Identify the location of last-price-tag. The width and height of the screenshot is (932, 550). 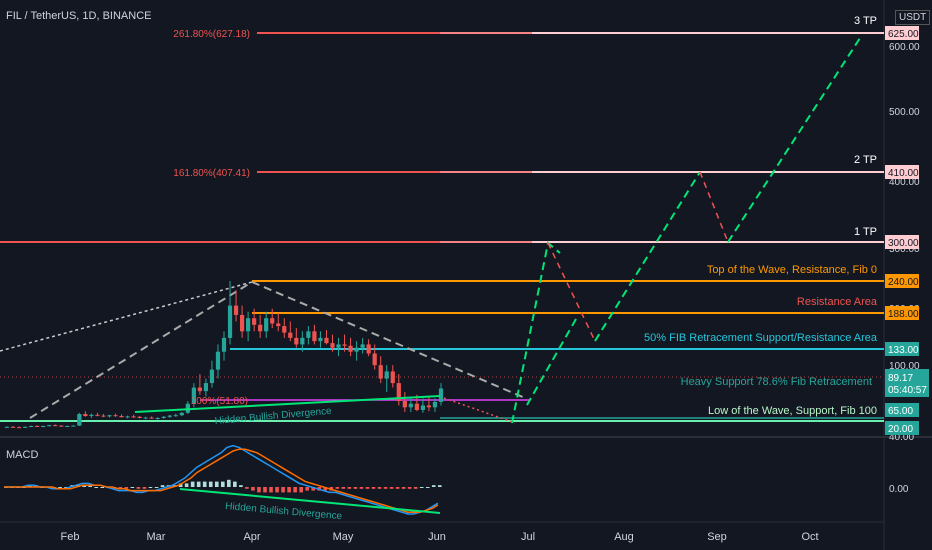
(907, 383).